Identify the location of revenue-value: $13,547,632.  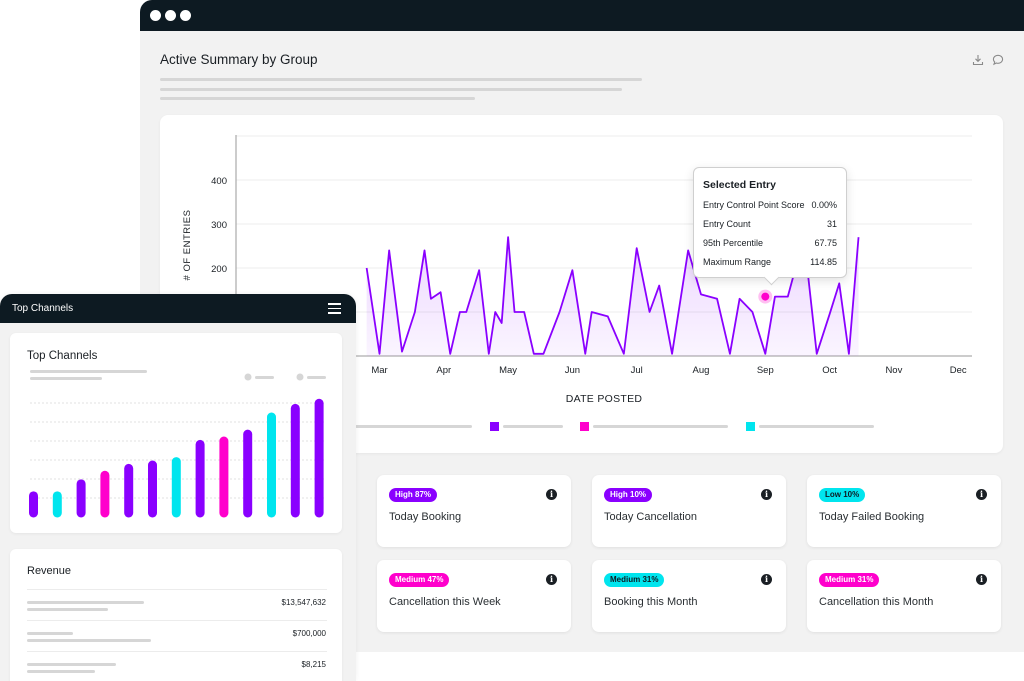
(304, 602).